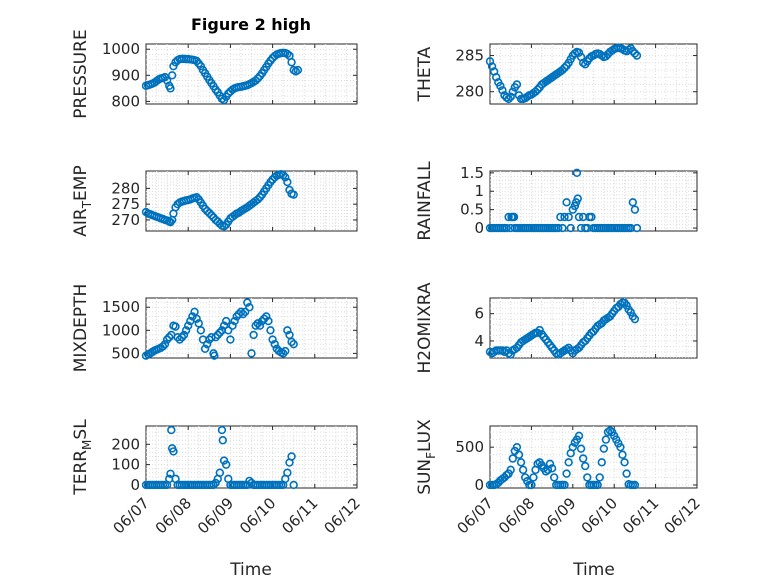 Image resolution: width=778 pixels, height=583 pixels. Describe the element at coordinates (469, 447) in the screenshot. I see `y-tick-label: 500` at that location.